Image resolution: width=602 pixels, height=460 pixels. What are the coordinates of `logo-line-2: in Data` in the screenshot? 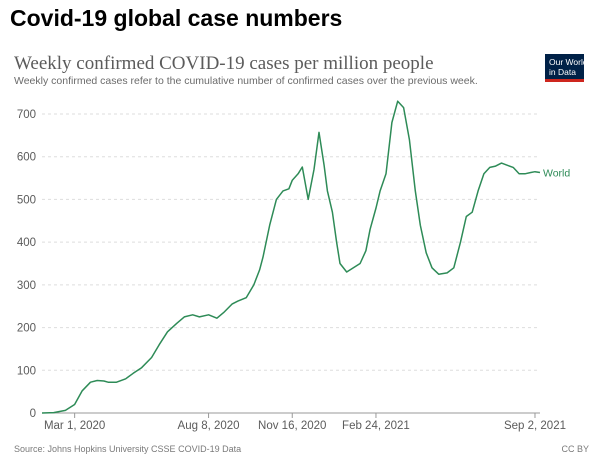 It's located at (562, 72).